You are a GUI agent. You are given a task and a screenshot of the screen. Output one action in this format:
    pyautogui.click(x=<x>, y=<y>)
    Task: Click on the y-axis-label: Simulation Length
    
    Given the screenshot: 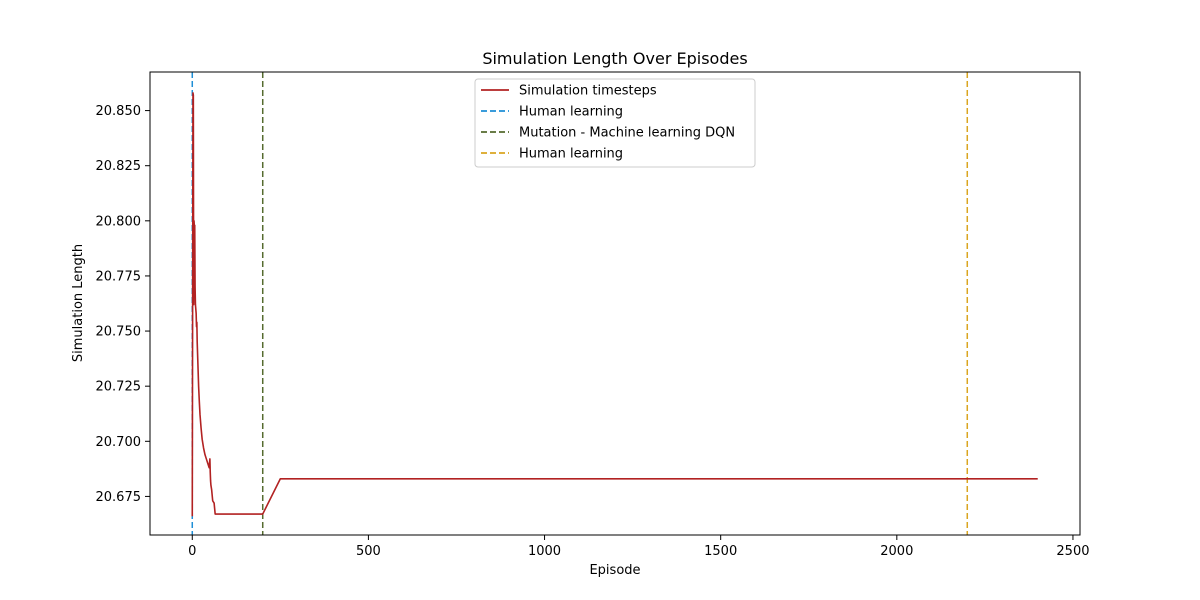 What is the action you would take?
    pyautogui.click(x=78, y=303)
    